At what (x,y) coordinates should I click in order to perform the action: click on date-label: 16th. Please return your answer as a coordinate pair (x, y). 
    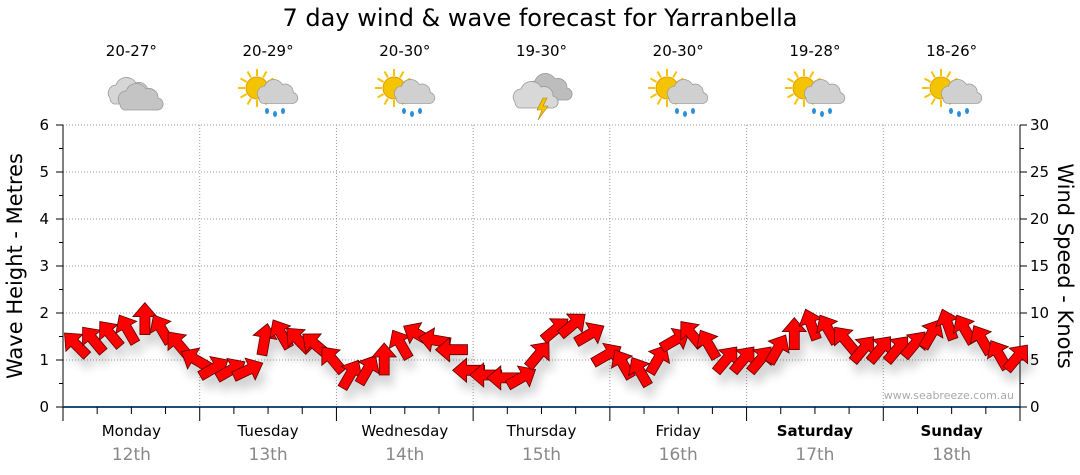
    Looking at the image, I should click on (678, 455).